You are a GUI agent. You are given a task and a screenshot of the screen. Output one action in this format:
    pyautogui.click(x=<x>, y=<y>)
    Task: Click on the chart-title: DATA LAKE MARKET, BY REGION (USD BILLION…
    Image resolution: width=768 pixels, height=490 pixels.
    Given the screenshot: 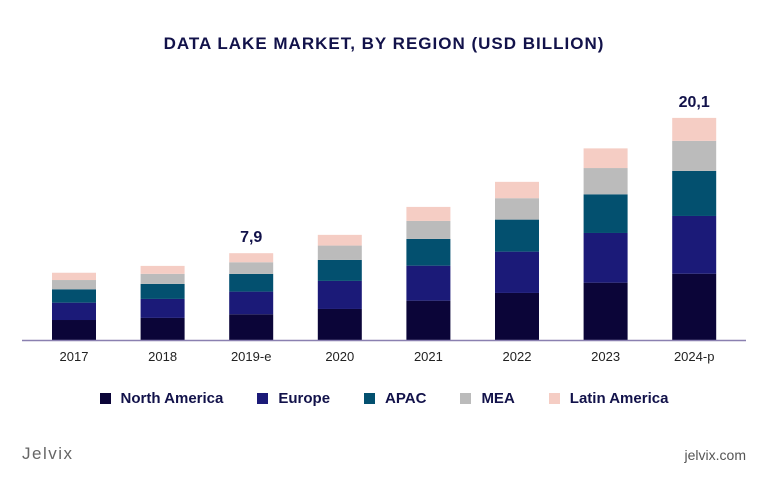 What is the action you would take?
    pyautogui.click(x=384, y=43)
    